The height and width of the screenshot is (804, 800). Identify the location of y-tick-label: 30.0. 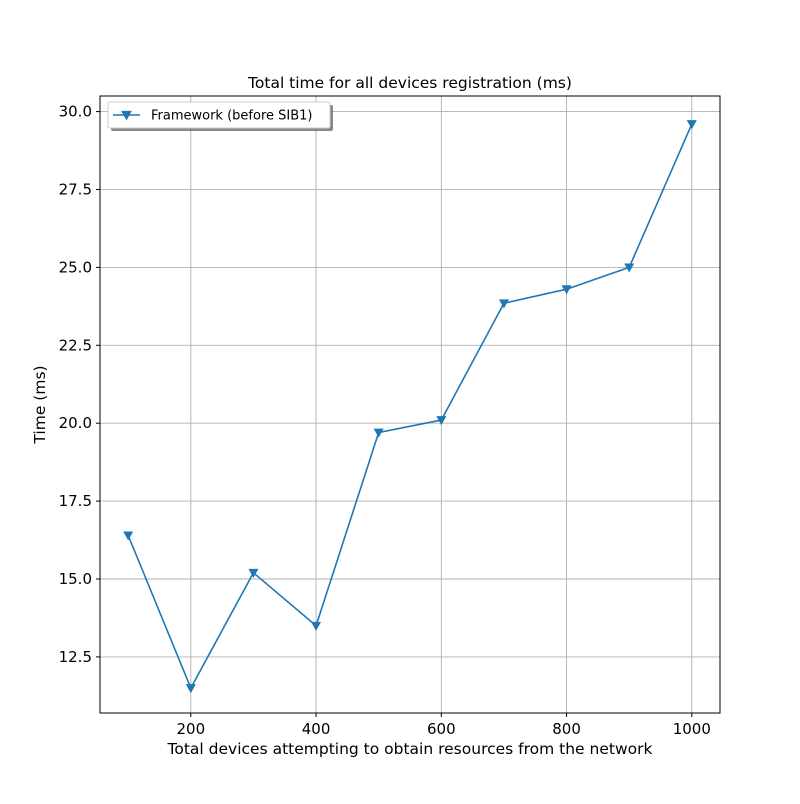
(75, 112).